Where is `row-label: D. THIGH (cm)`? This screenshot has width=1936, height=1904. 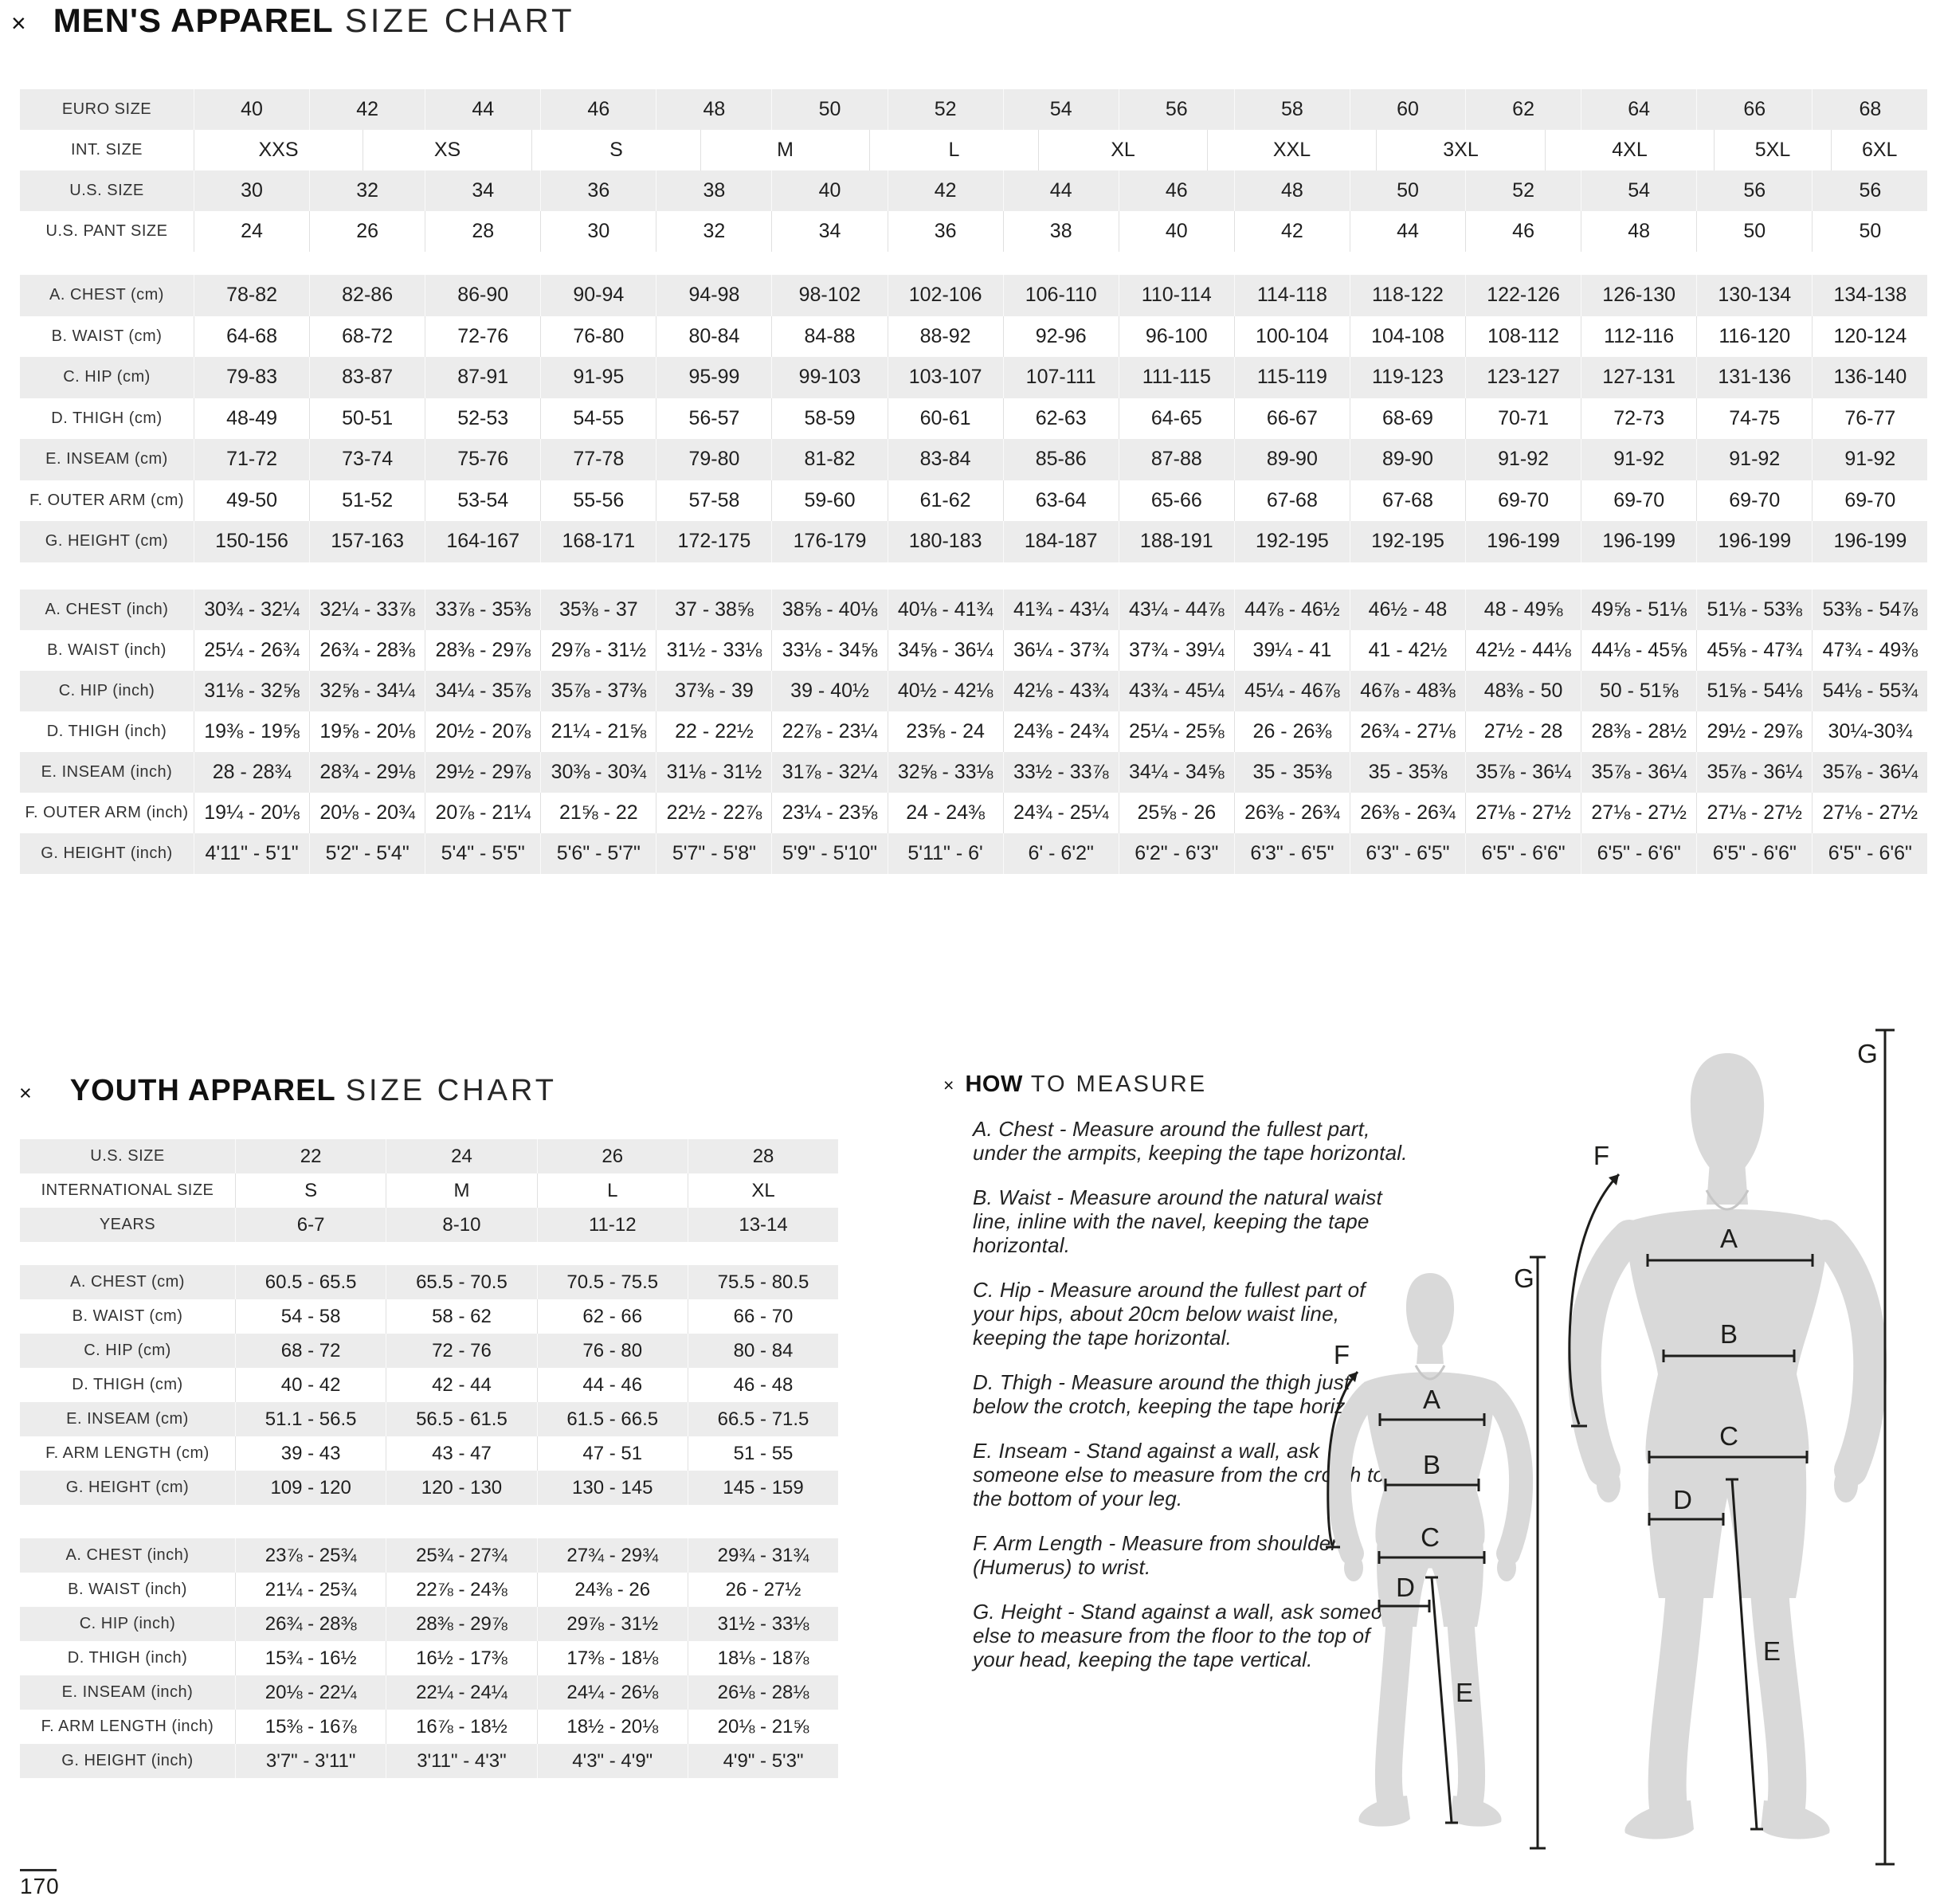
row-label: D. THIGH (cm) is located at coordinates (107, 418).